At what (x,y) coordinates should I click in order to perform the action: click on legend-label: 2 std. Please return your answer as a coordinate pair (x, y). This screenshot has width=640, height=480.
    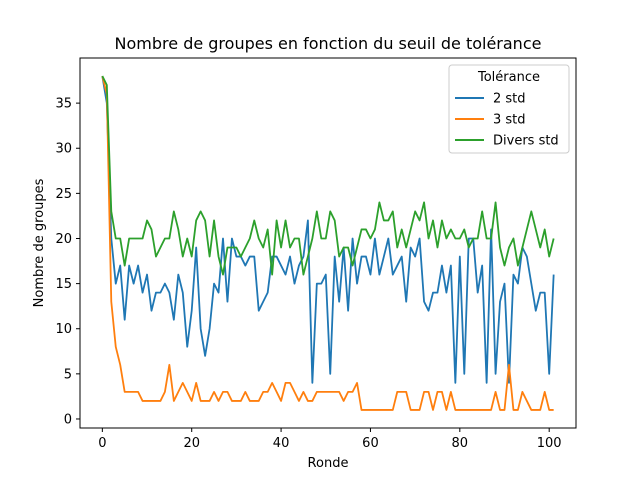
    Looking at the image, I should click on (509, 99).